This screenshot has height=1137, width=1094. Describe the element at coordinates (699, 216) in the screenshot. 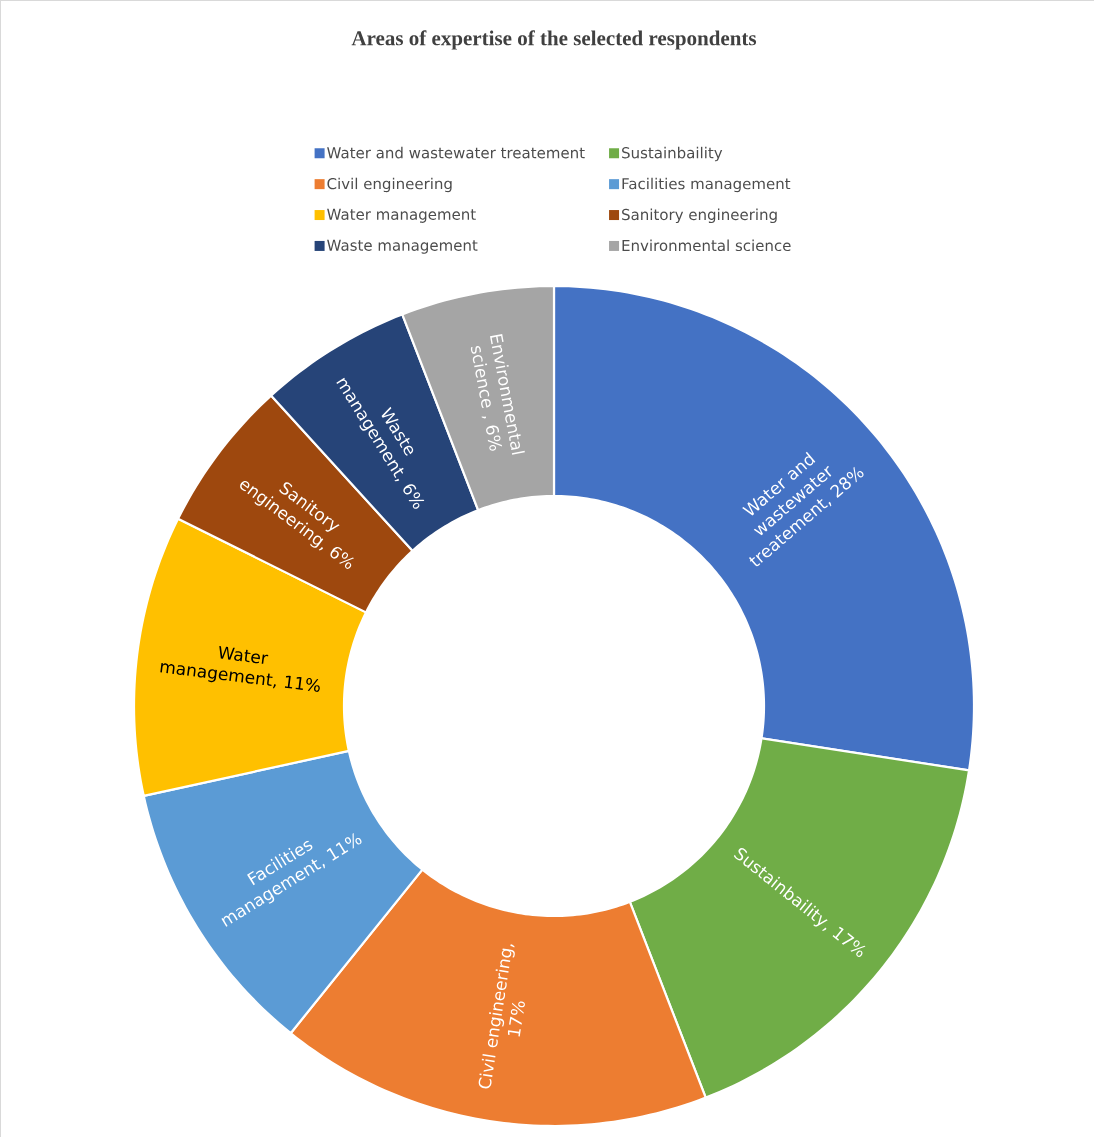

I see `legend-label: Sanitory engineering` at that location.